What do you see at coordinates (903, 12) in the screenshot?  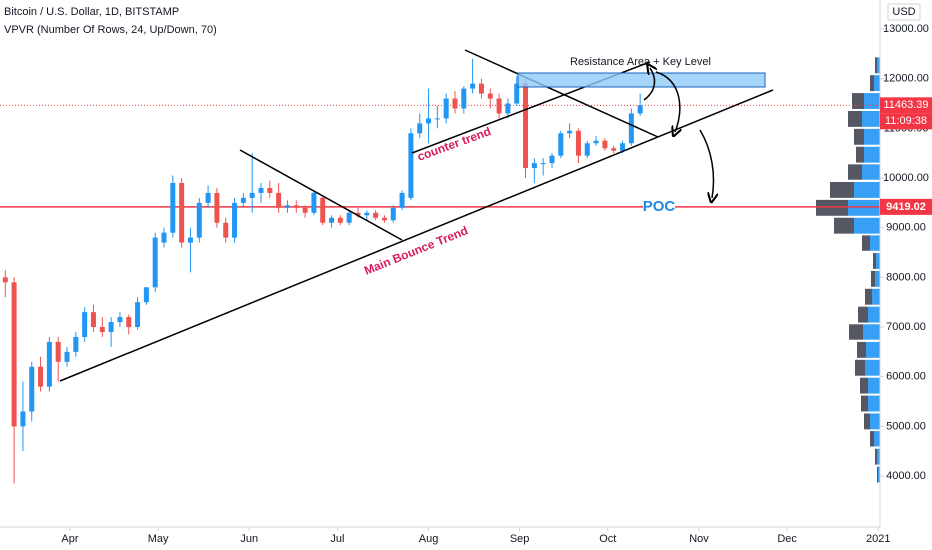 I see `currency: USD` at bounding box center [903, 12].